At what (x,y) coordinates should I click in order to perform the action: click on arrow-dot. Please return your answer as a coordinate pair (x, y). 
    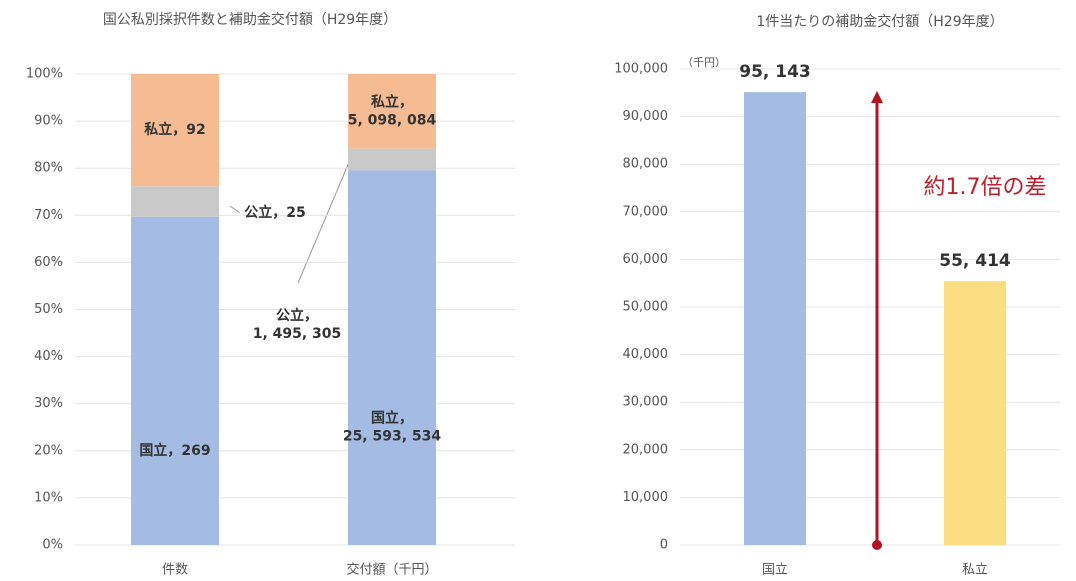
    Looking at the image, I should click on (877, 545).